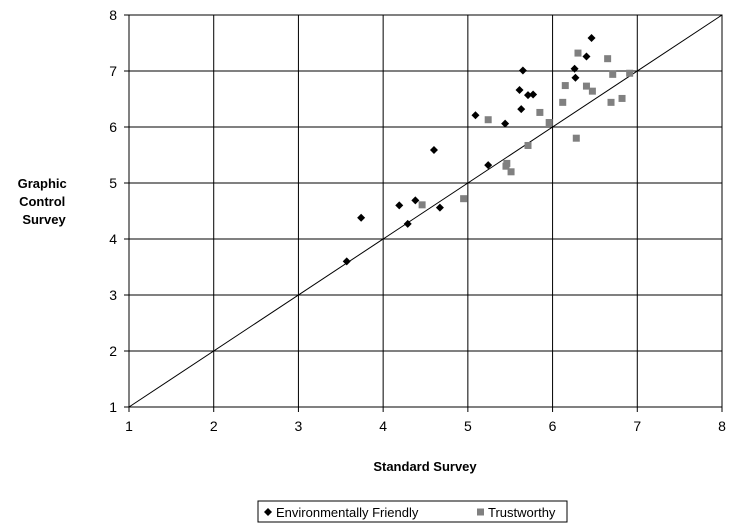 This screenshot has height=525, width=729. I want to click on y-axis-title: Graphic Control Survey, so click(44, 201).